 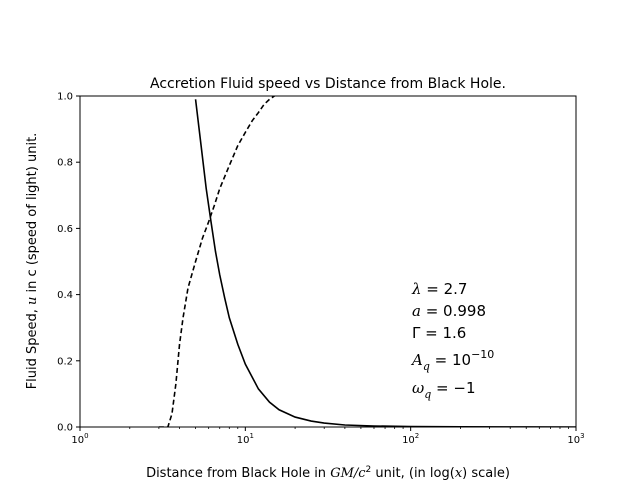 I want to click on y-tick-label: 0.8, so click(x=65, y=163).